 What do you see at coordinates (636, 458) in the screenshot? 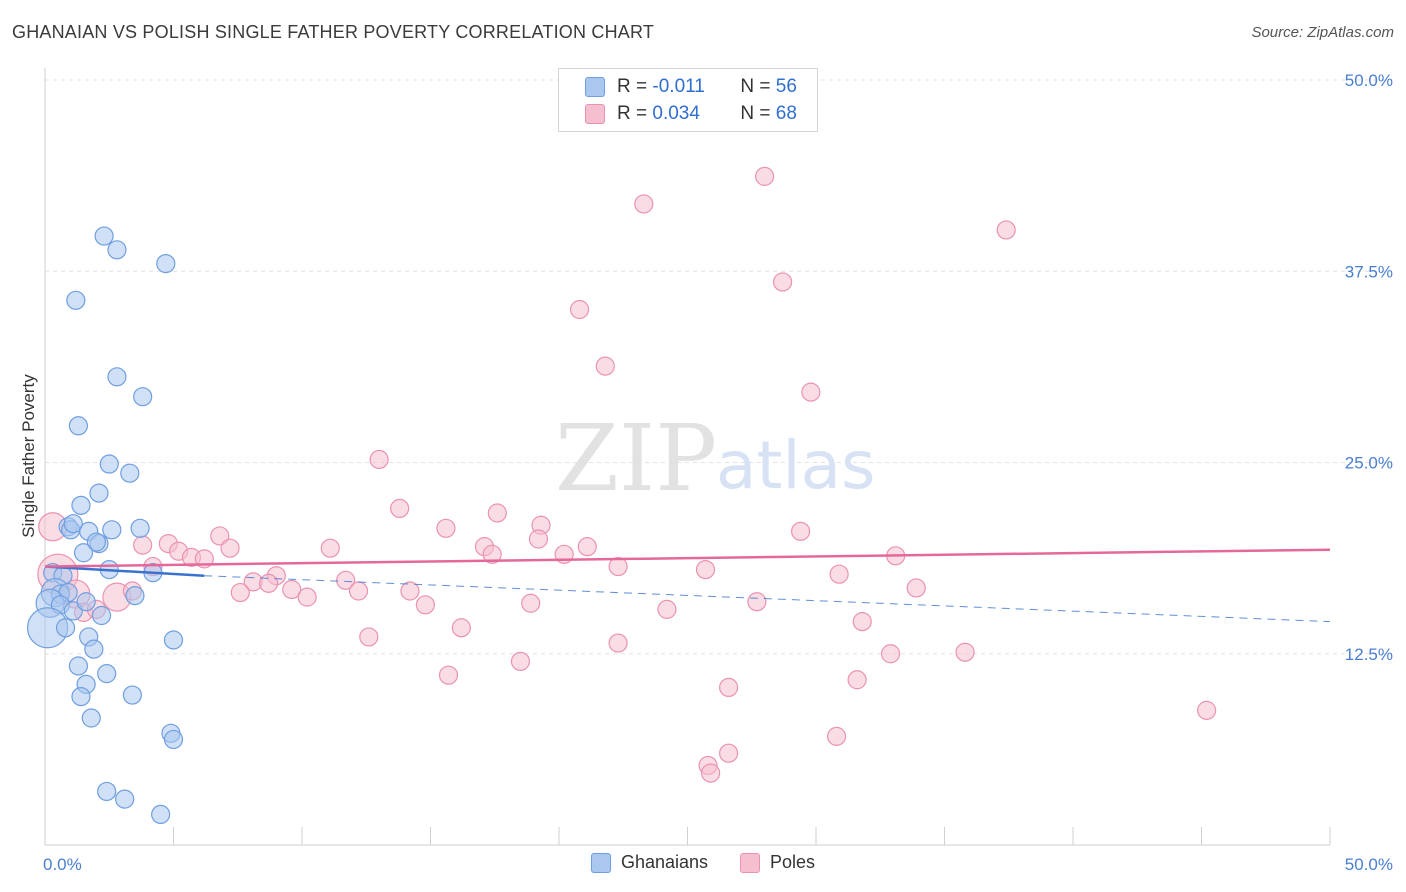
I see `watermark-zip: ZIP` at bounding box center [636, 458].